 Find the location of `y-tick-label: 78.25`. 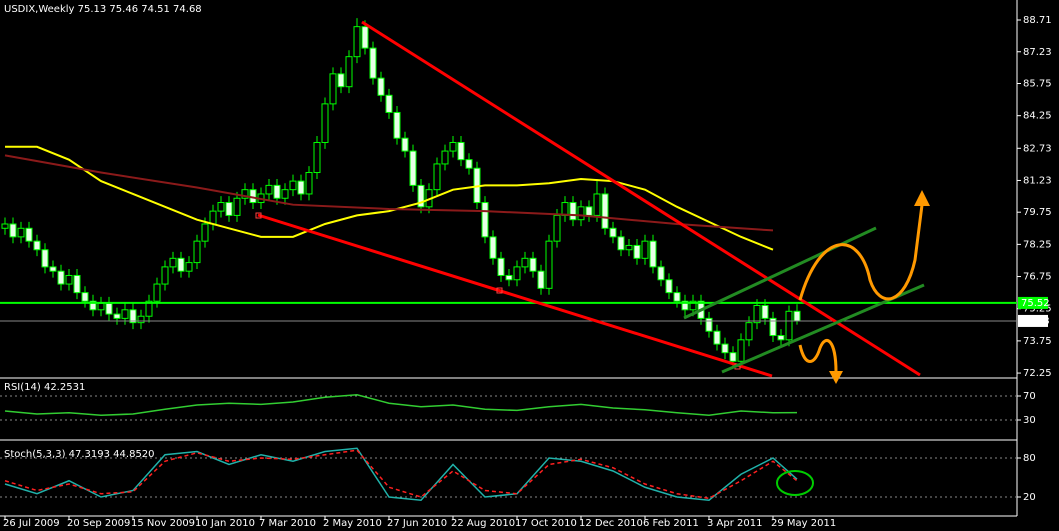

y-tick-label: 78.25 is located at coordinates (1037, 244).